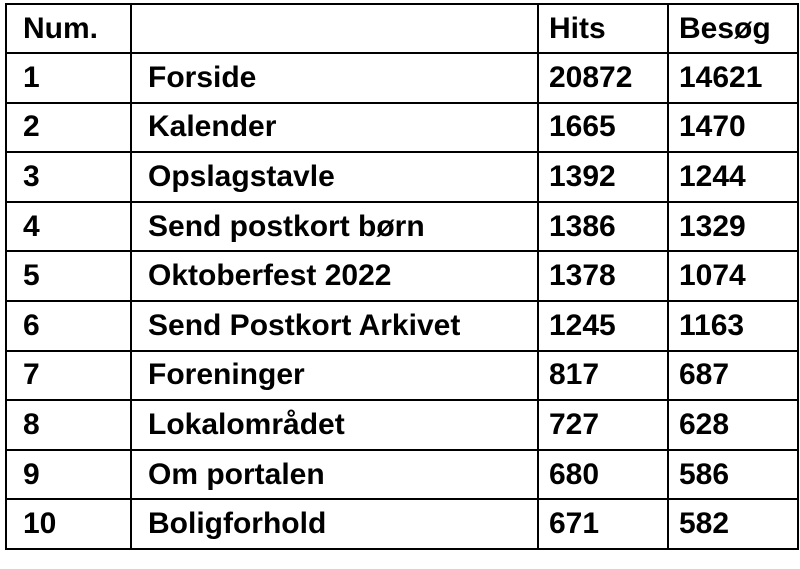 The height and width of the screenshot is (569, 800). I want to click on header-cell: Besøg, so click(733, 28).